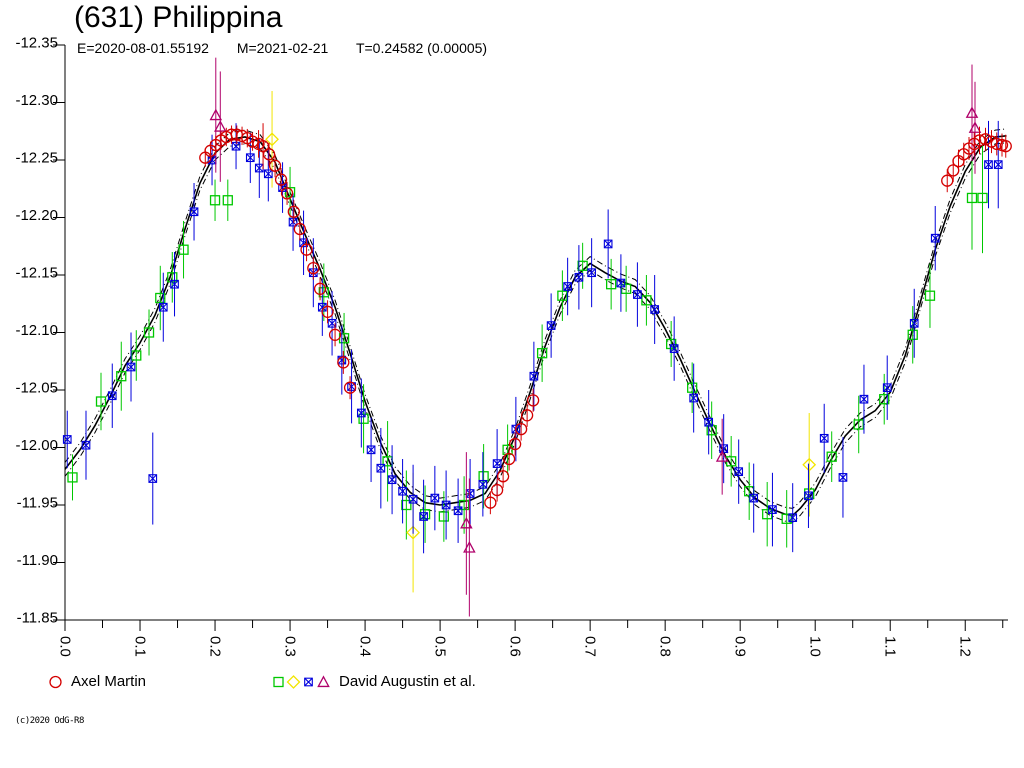 Image resolution: width=1024 pixels, height=768 pixels. What do you see at coordinates (293, 681) in the screenshot?
I see `legend-diamond-icon` at bounding box center [293, 681].